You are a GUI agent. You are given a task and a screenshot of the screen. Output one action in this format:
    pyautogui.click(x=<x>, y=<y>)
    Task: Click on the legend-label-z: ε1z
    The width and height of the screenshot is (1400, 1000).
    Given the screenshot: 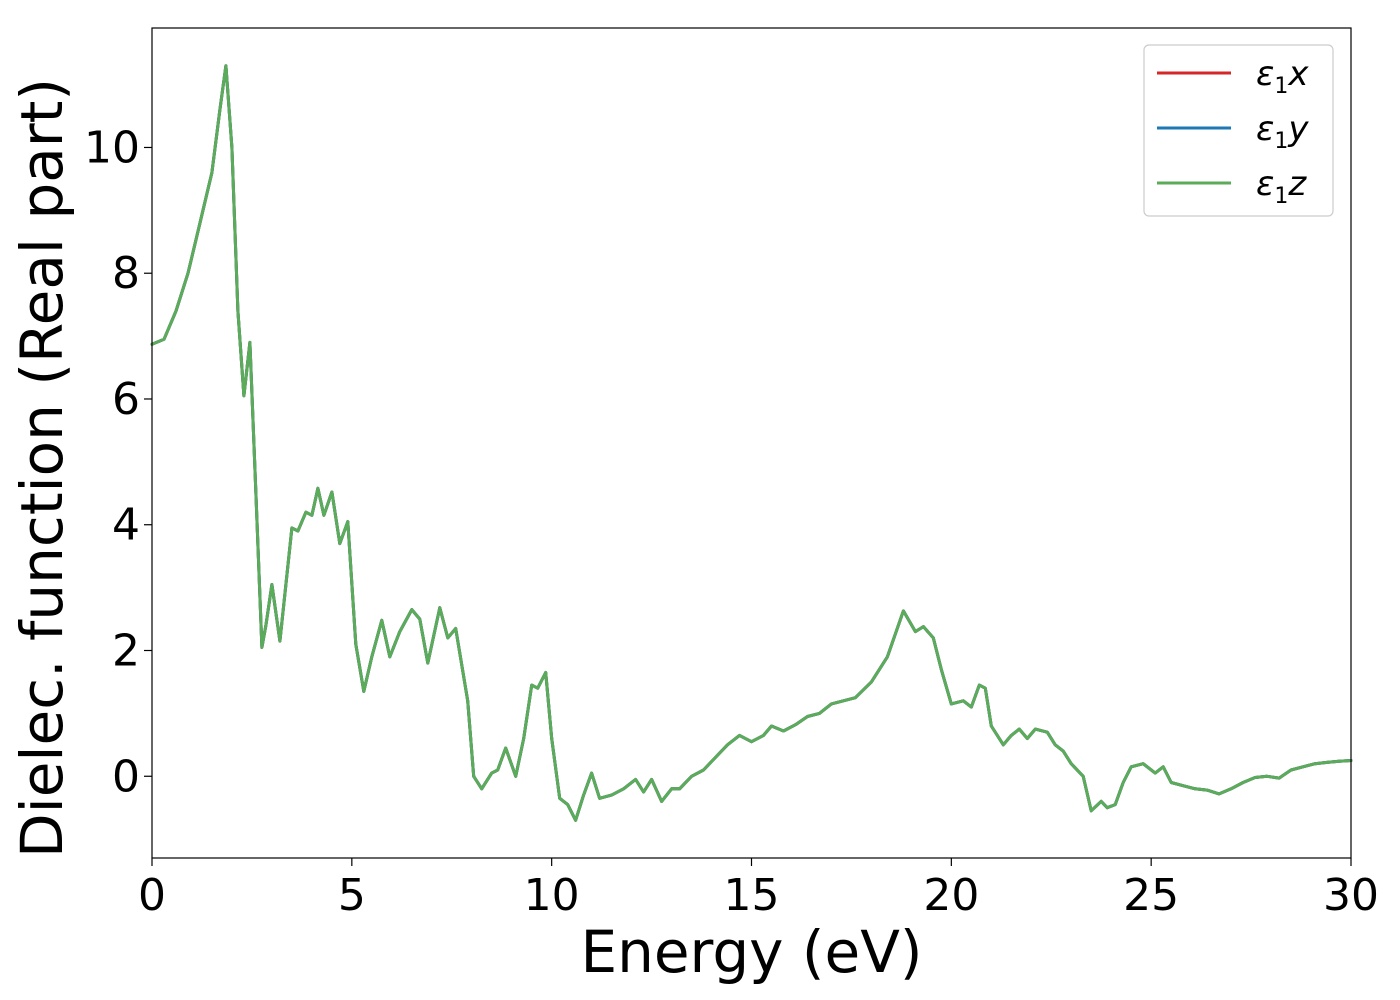 What is the action you would take?
    pyautogui.click(x=1281, y=186)
    